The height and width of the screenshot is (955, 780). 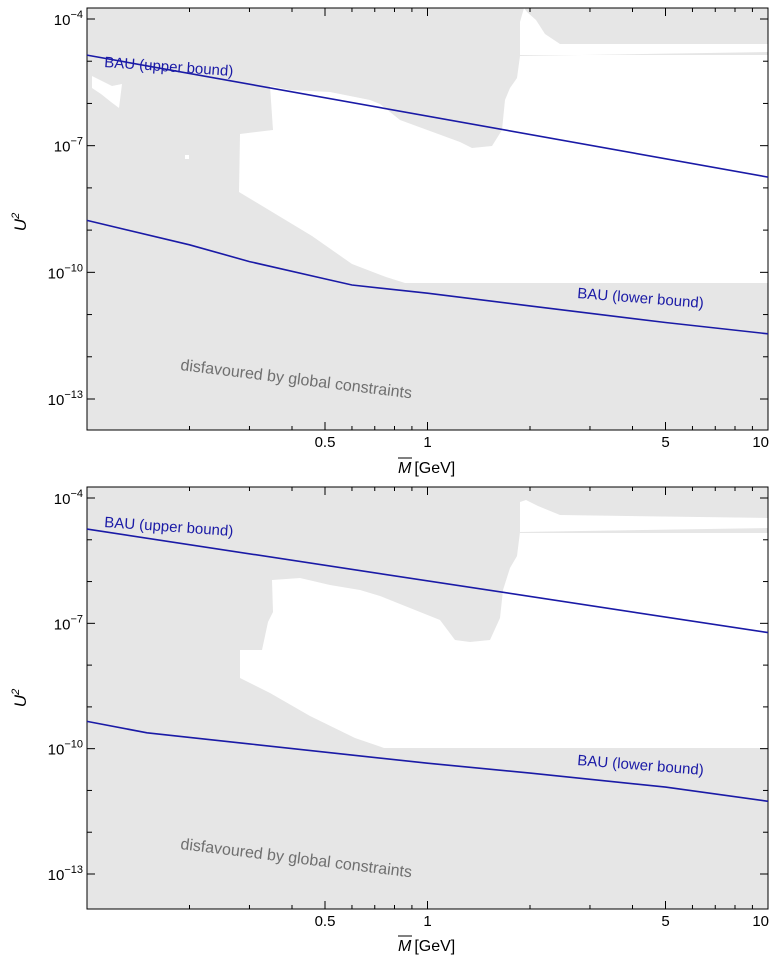 I want to click on ylabel-symbol-top: U, so click(x=20, y=224).